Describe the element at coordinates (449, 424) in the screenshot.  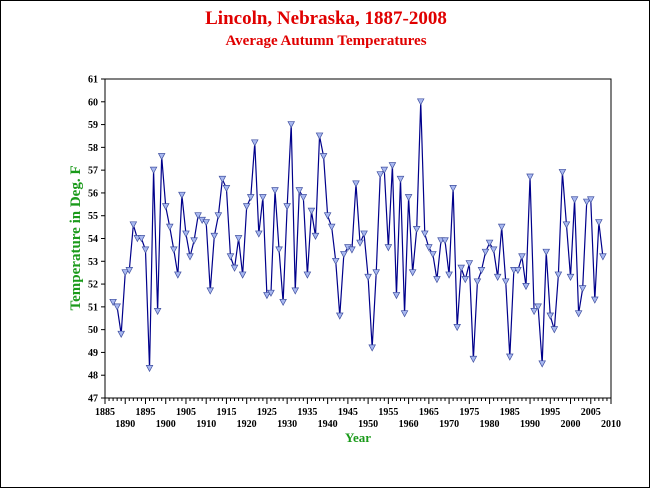
I see `x-tick-label: 1970` at that location.